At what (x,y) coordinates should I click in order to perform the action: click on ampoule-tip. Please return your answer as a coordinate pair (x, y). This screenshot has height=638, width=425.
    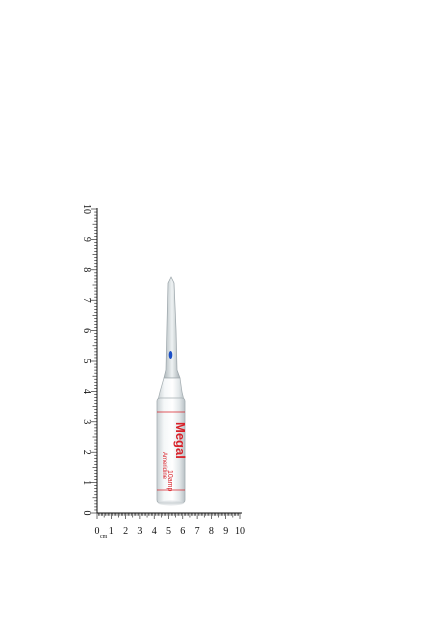
    Looking at the image, I should click on (172, 327).